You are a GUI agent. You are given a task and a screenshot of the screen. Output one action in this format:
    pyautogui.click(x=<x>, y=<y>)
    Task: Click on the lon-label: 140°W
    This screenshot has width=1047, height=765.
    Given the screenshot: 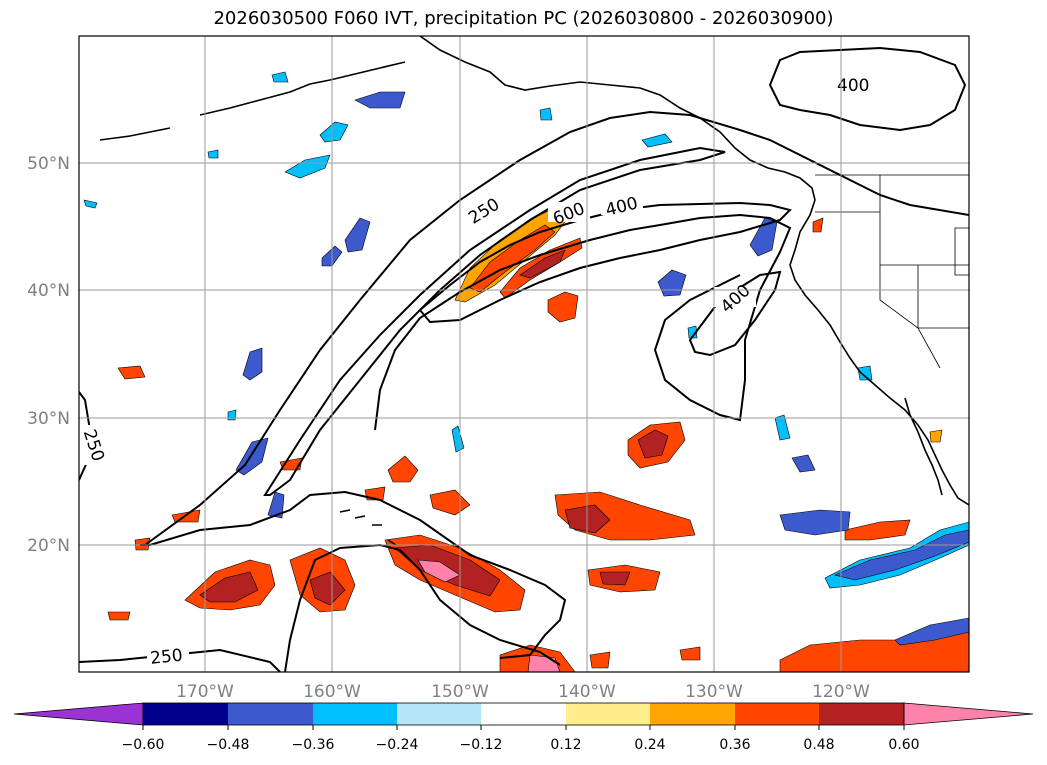 What is the action you would take?
    pyautogui.click(x=587, y=692)
    